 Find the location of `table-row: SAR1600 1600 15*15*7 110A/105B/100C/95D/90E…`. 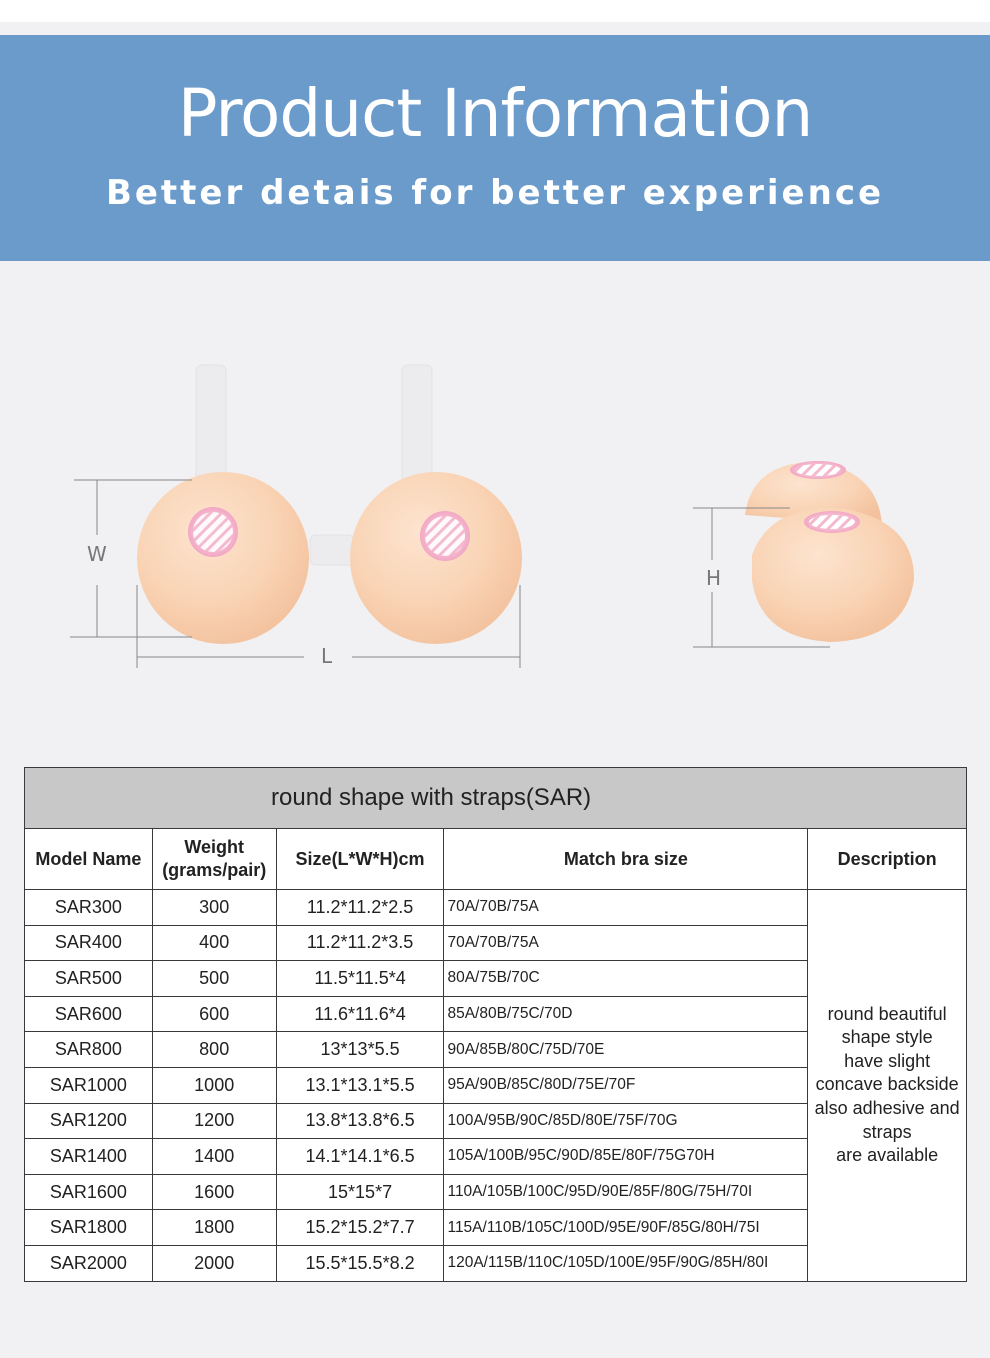

table-row: SAR1600 1600 15*15*7 110A/105B/100C/95D/90E… is located at coordinates (495, 1192).